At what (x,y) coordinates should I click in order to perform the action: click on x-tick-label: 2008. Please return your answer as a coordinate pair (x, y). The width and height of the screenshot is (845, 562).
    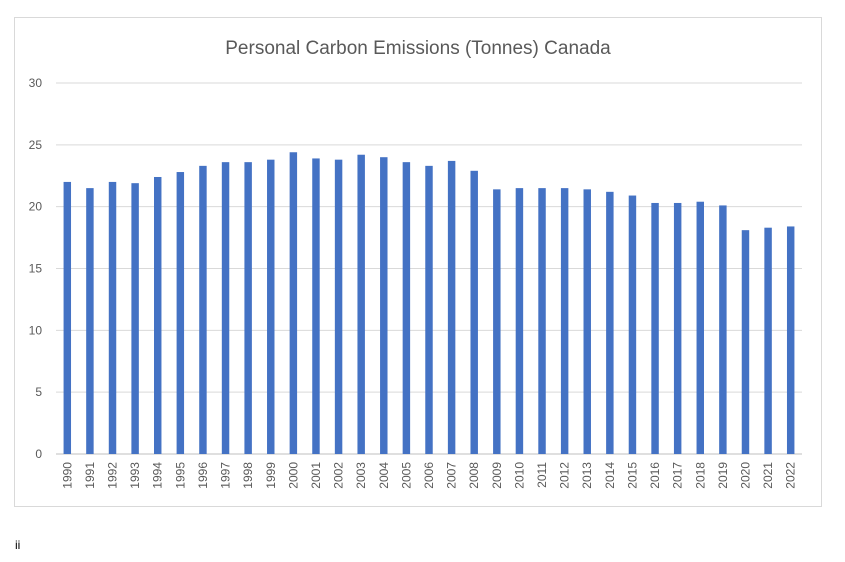
    Looking at the image, I should click on (474, 475).